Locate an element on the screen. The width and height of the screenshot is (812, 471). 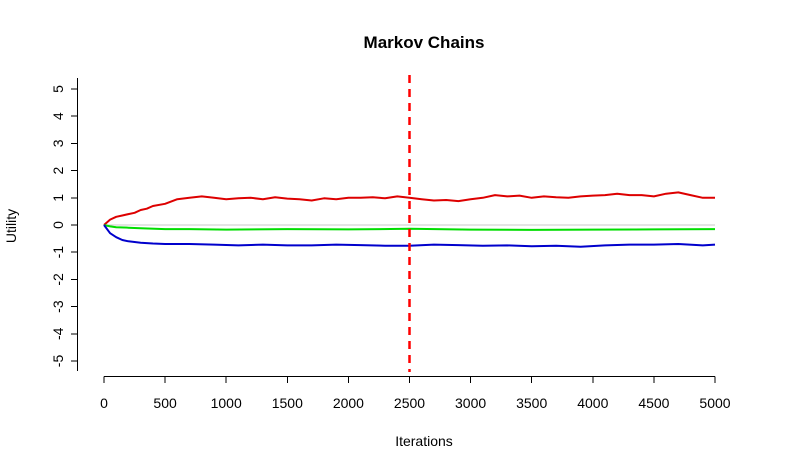
y-tick-label: -5 is located at coordinates (58, 361).